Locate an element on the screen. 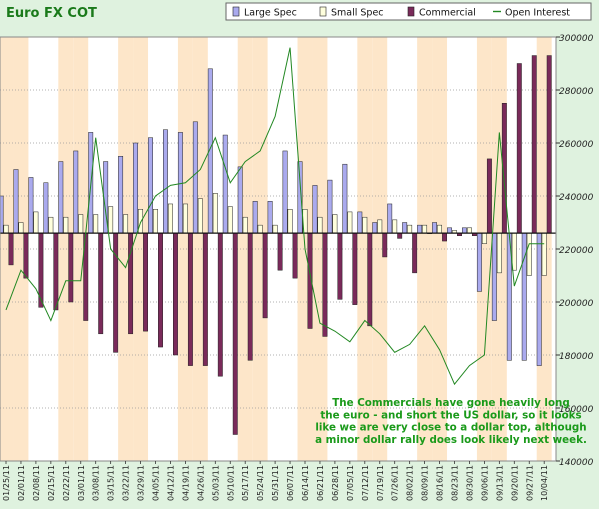 Image resolution: width=599 pixels, height=509 pixels. x-tick-label: 06/07/11 is located at coordinates (290, 483).